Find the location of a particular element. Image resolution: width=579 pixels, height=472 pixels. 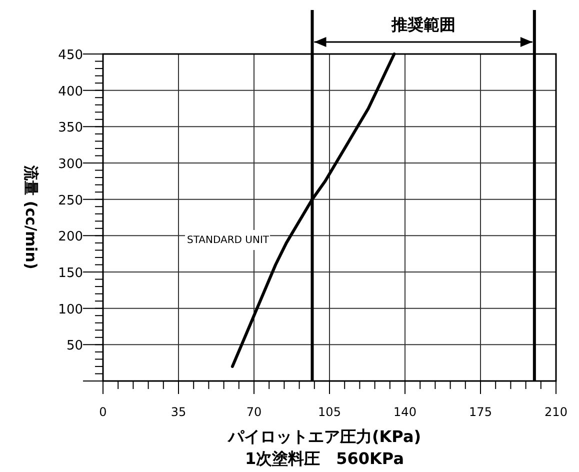

annotation: STANDARD UNIT is located at coordinates (228, 240).